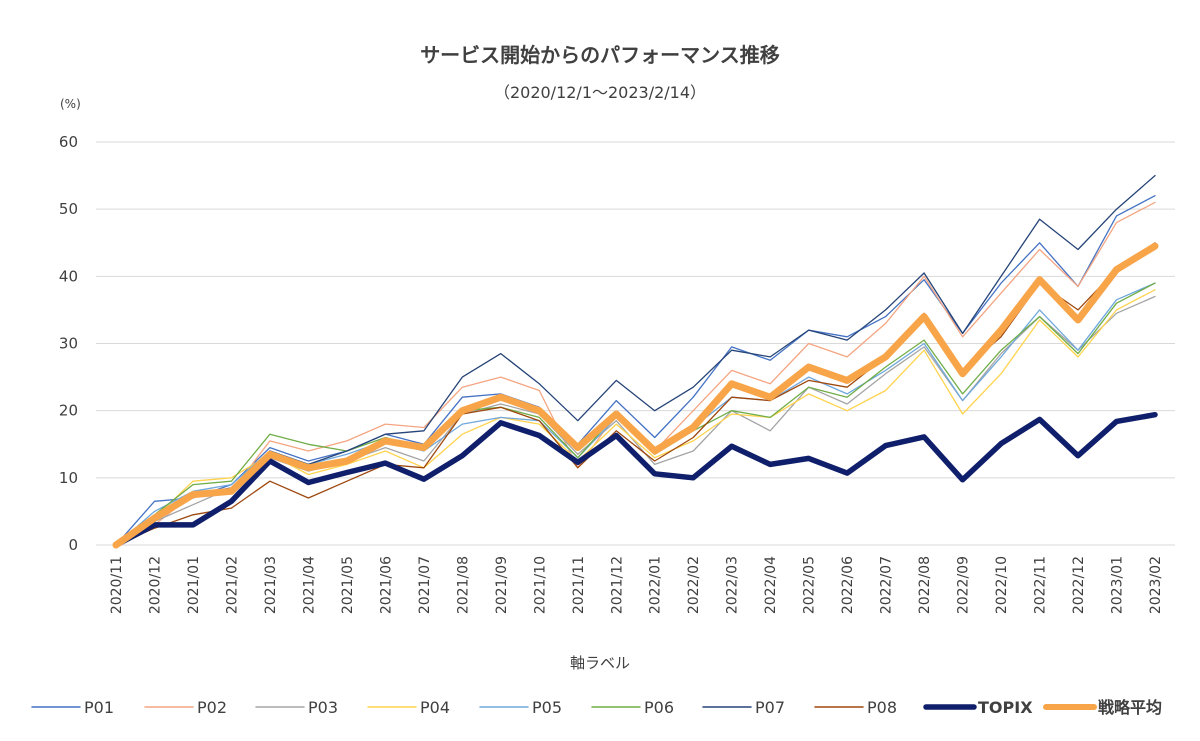  What do you see at coordinates (68, 478) in the screenshot?
I see `y-tick-label: 10` at bounding box center [68, 478].